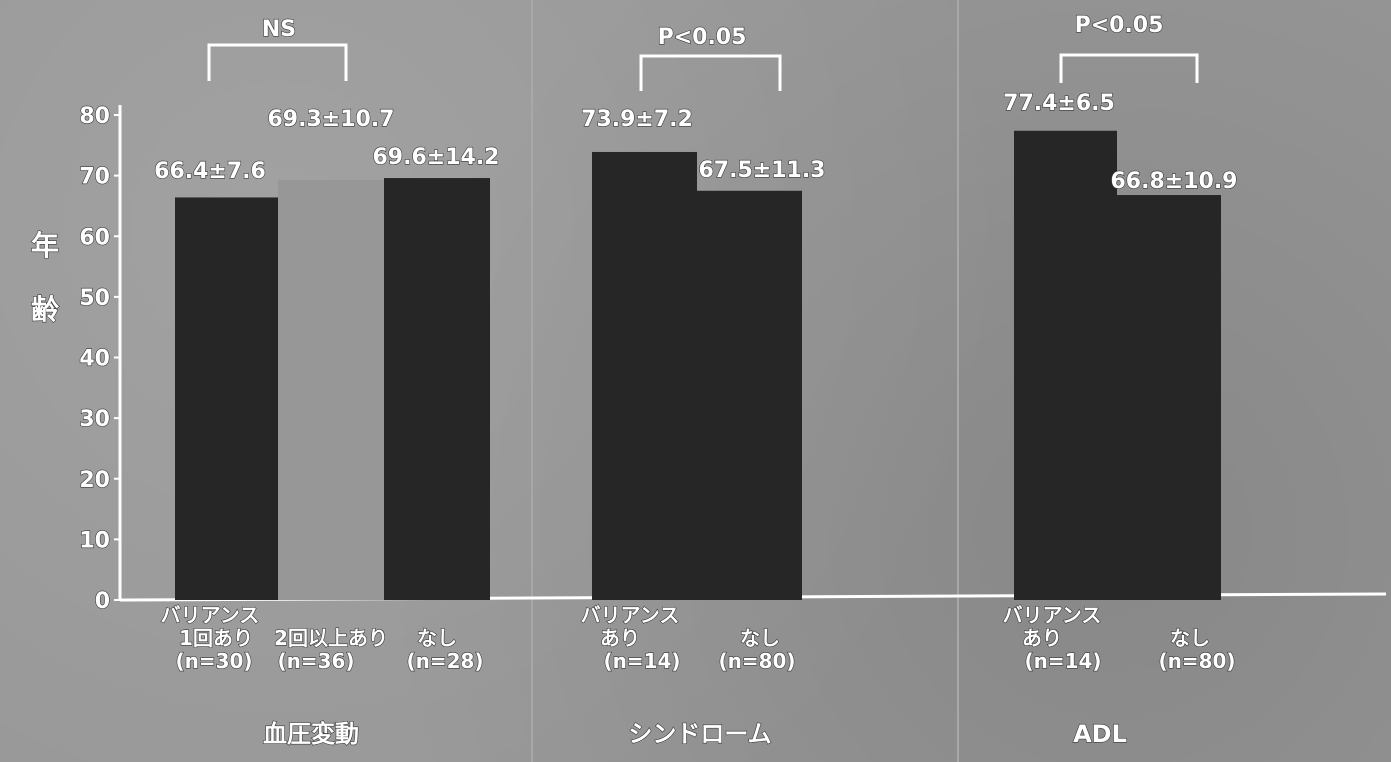 The width and height of the screenshot is (1391, 762). Describe the element at coordinates (94, 237) in the screenshot. I see `y-tick-label: 60` at that location.